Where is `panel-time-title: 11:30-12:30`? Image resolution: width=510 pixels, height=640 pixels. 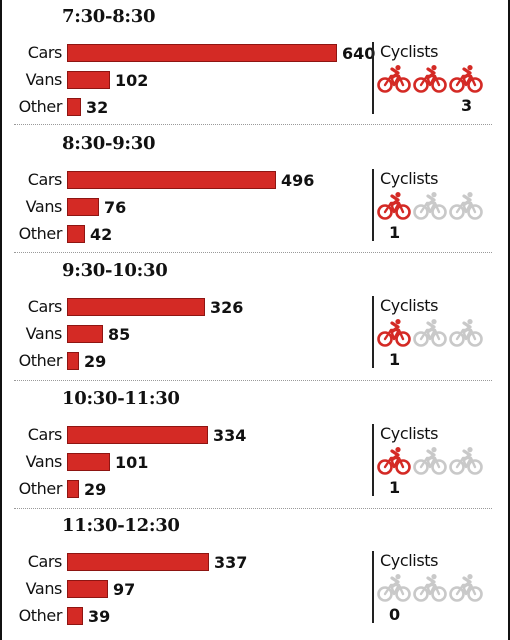
panel-time-title: 11:30-12:30 is located at coordinates (121, 525).